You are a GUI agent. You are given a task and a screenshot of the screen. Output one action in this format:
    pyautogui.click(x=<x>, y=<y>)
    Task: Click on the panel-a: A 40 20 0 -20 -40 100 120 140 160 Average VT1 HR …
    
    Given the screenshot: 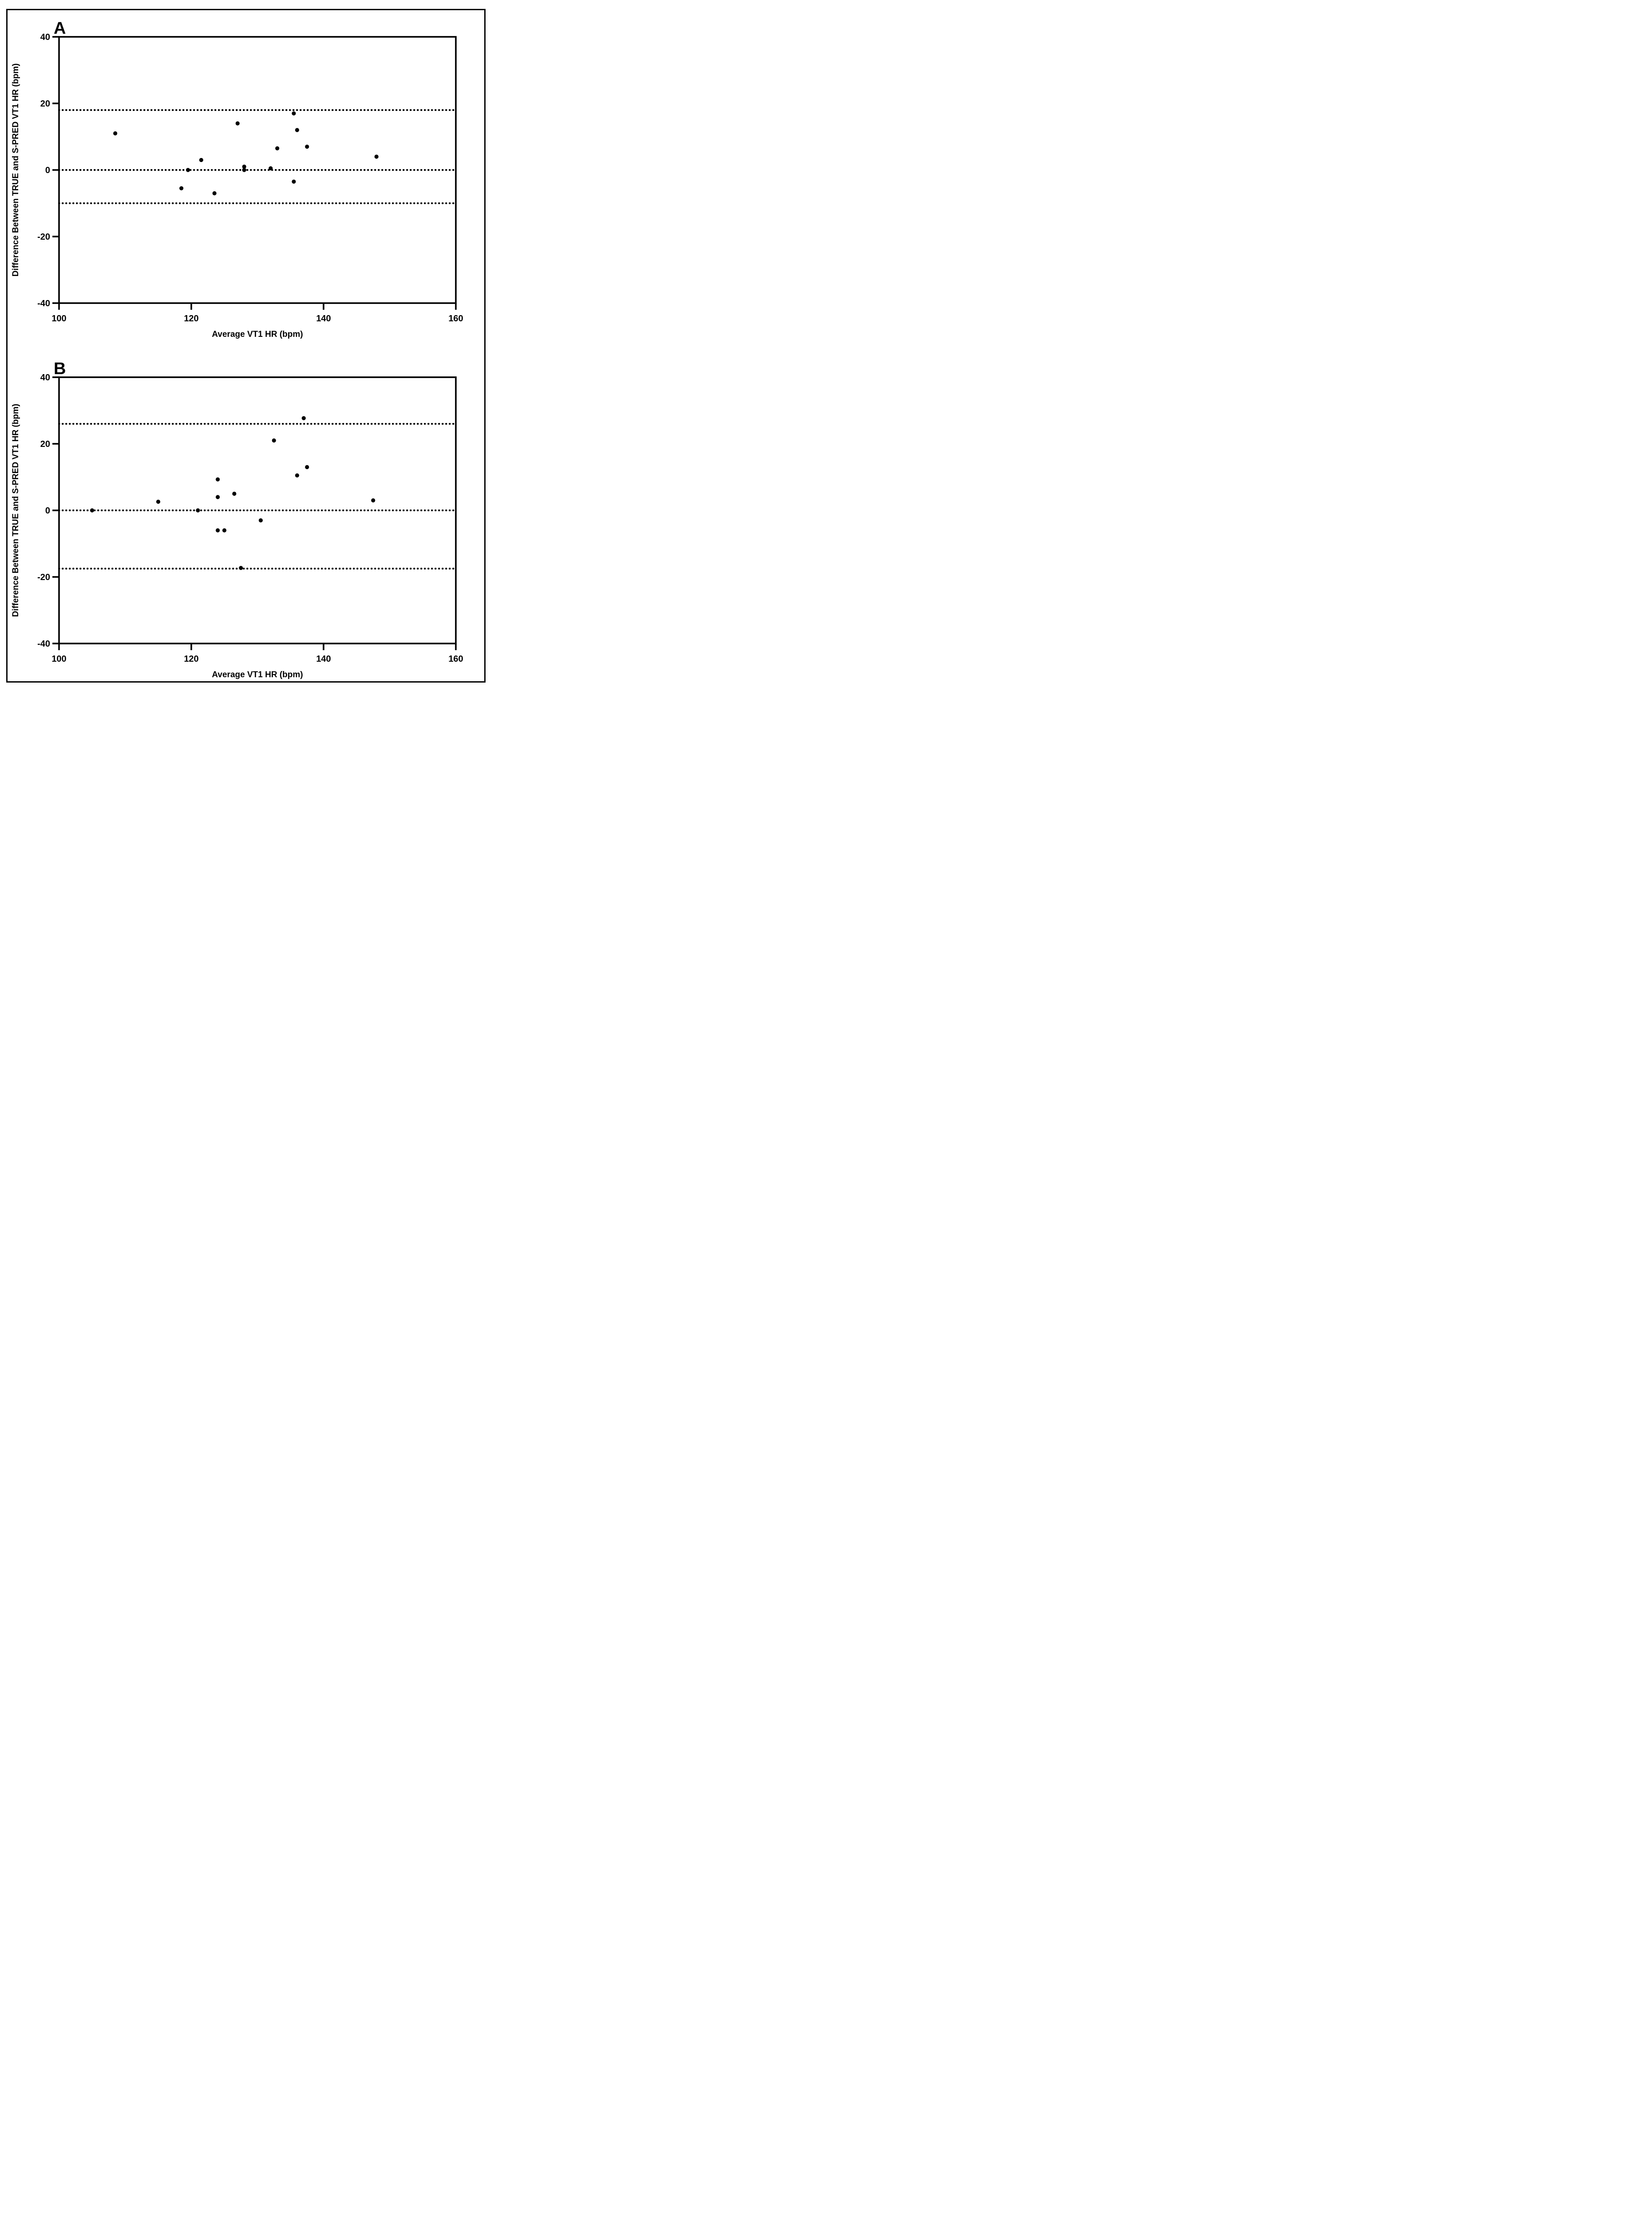 What is the action you would take?
    pyautogui.click(x=246, y=182)
    